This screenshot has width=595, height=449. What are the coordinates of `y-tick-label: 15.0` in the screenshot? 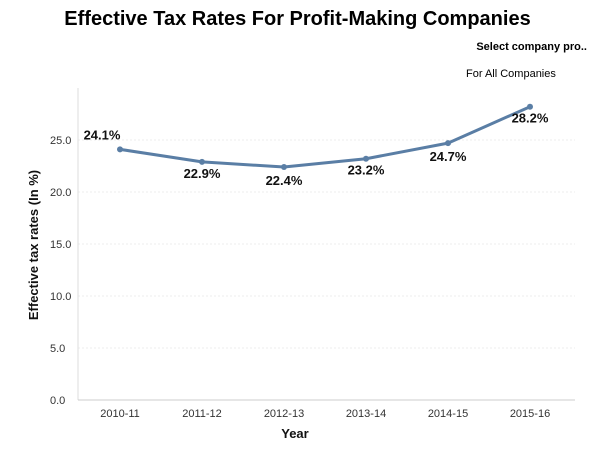 It's located at (60, 245).